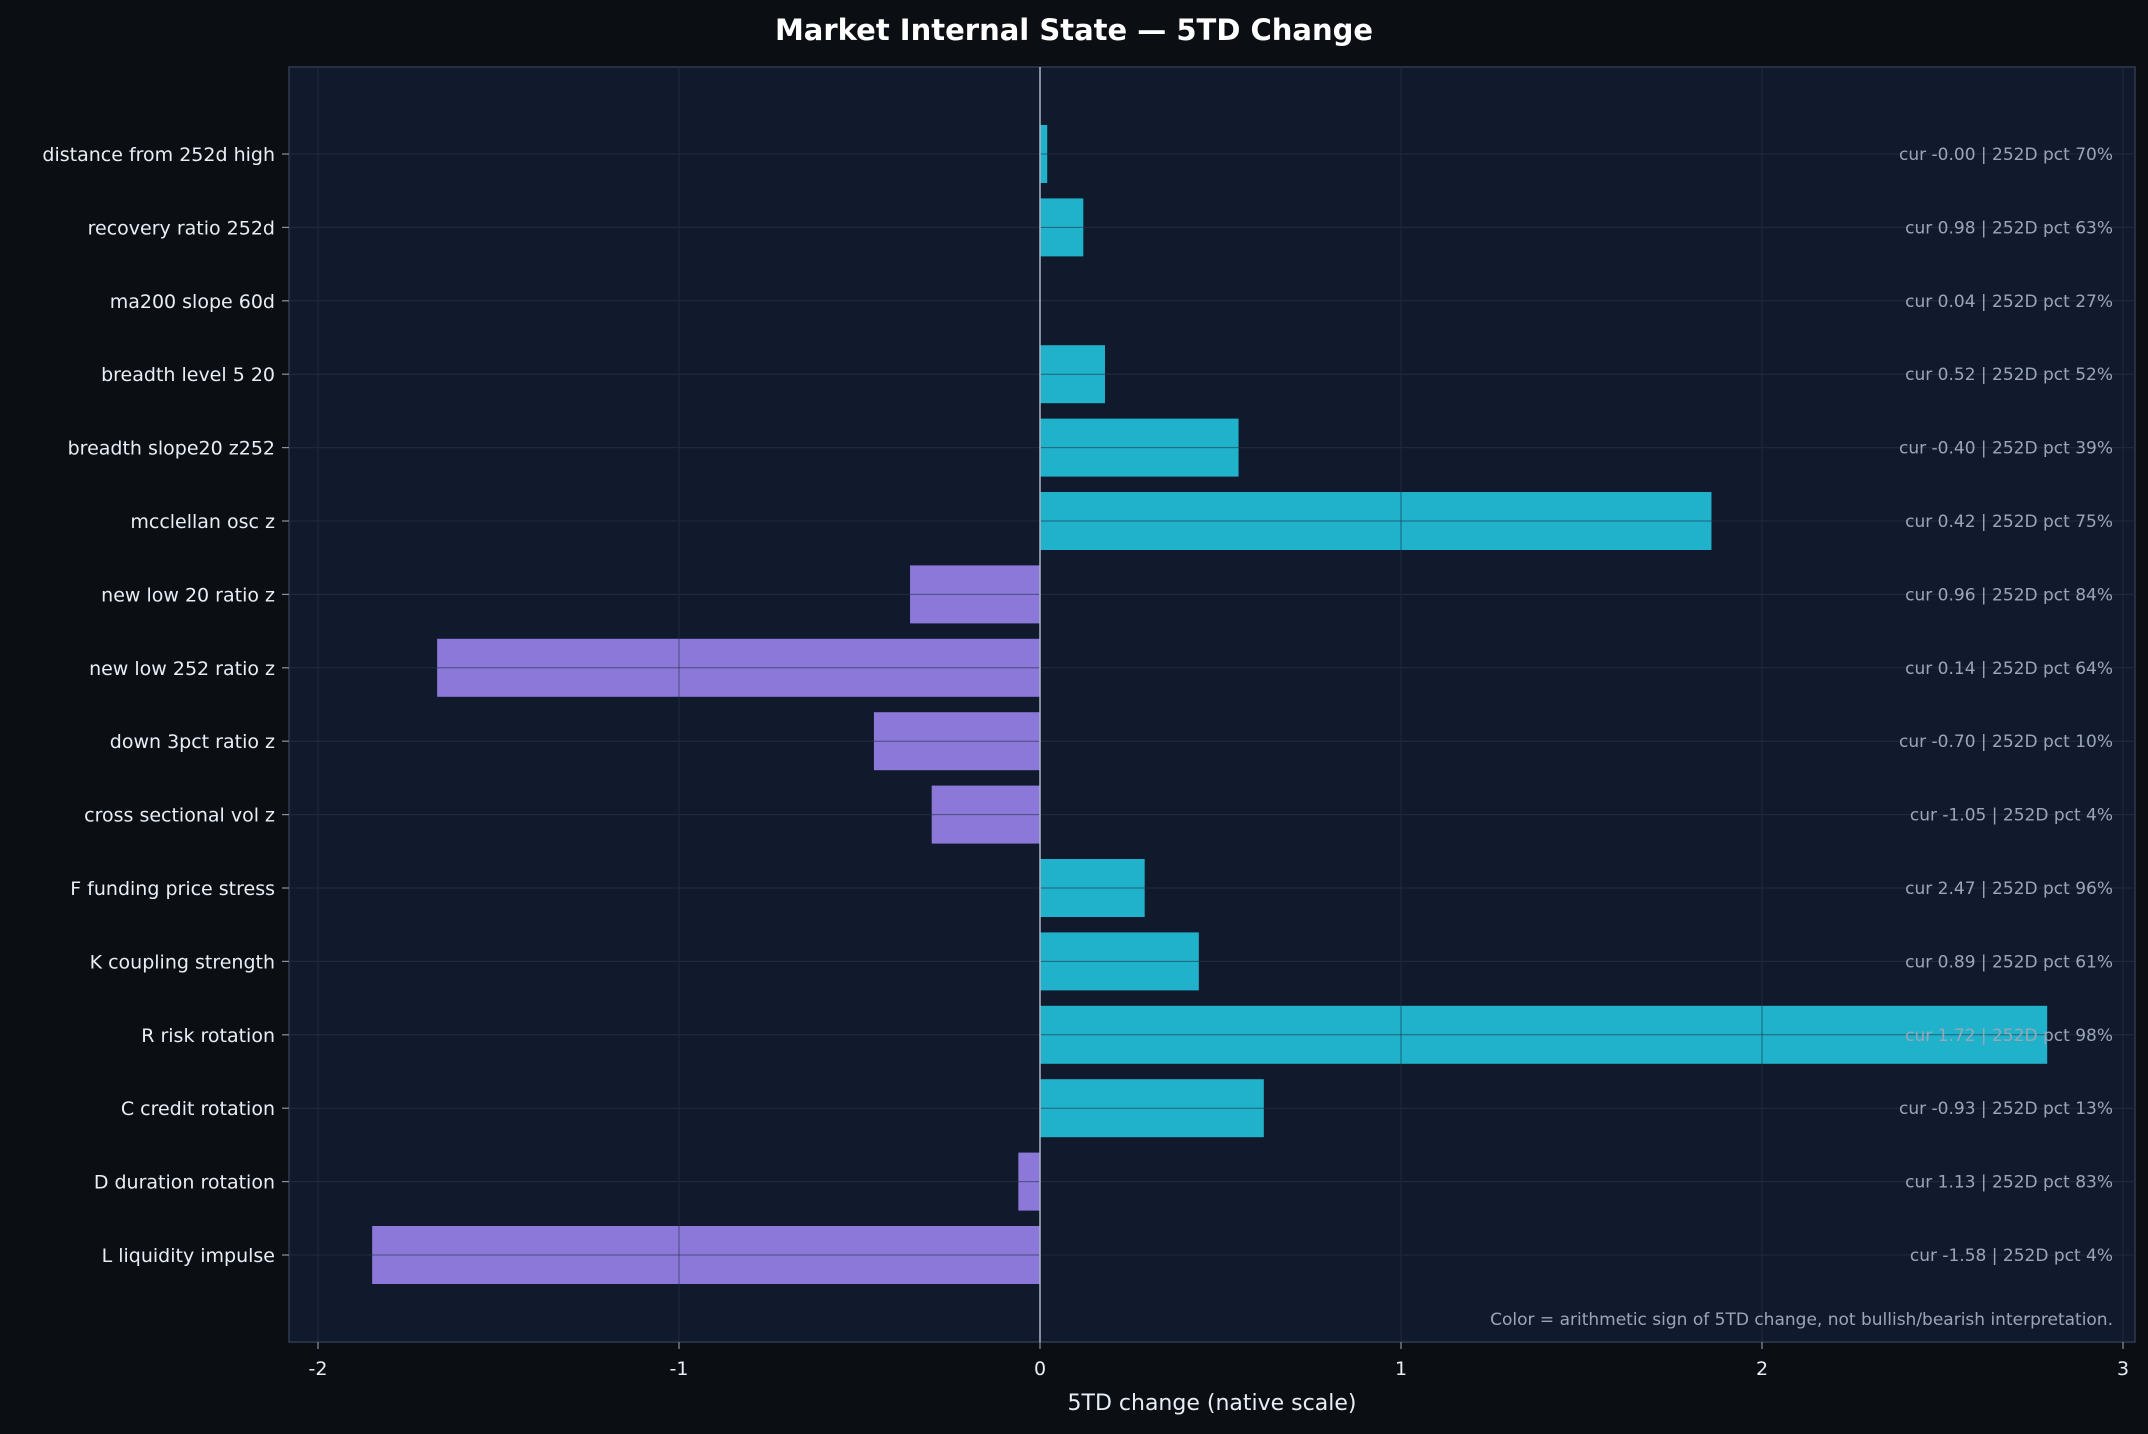 This screenshot has height=1434, width=2148. I want to click on y-tick-label: distance from 252d high, so click(158, 155).